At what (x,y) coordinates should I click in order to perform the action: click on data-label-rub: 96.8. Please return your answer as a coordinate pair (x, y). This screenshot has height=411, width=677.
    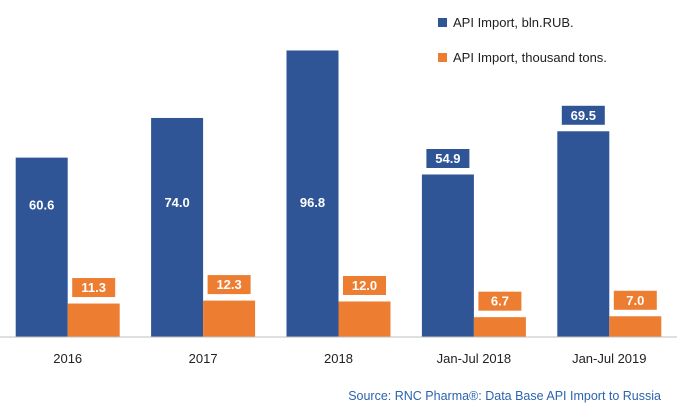
    Looking at the image, I should click on (312, 202).